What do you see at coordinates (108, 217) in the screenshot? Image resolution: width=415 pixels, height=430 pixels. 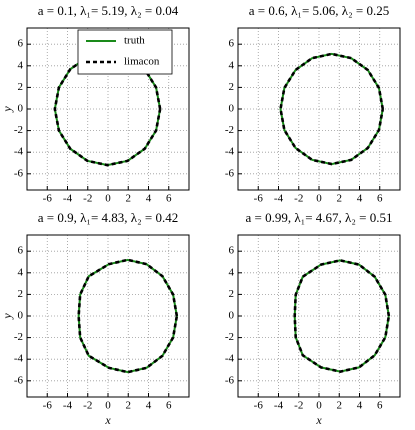 I see `chart-title: a = 0.9, λ₁= 4.83, λ₂ = 0.42` at bounding box center [108, 217].